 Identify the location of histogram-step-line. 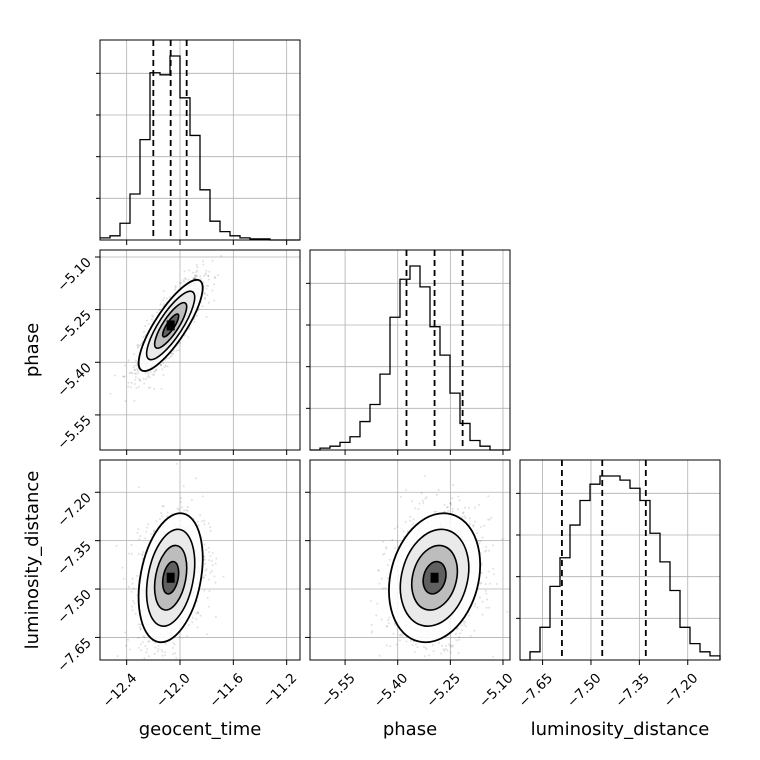
(410, 358).